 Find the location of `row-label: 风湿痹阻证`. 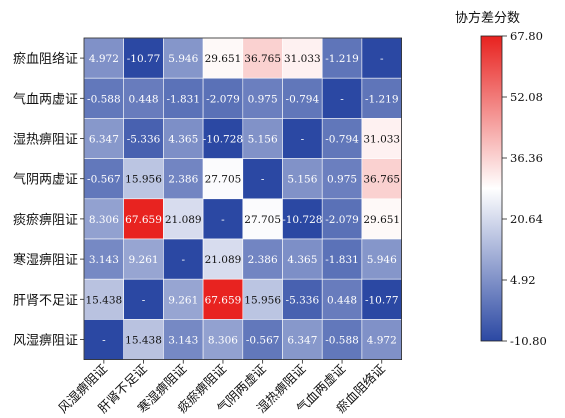

row-label: 风湿痹阻证 is located at coordinates (45, 341).